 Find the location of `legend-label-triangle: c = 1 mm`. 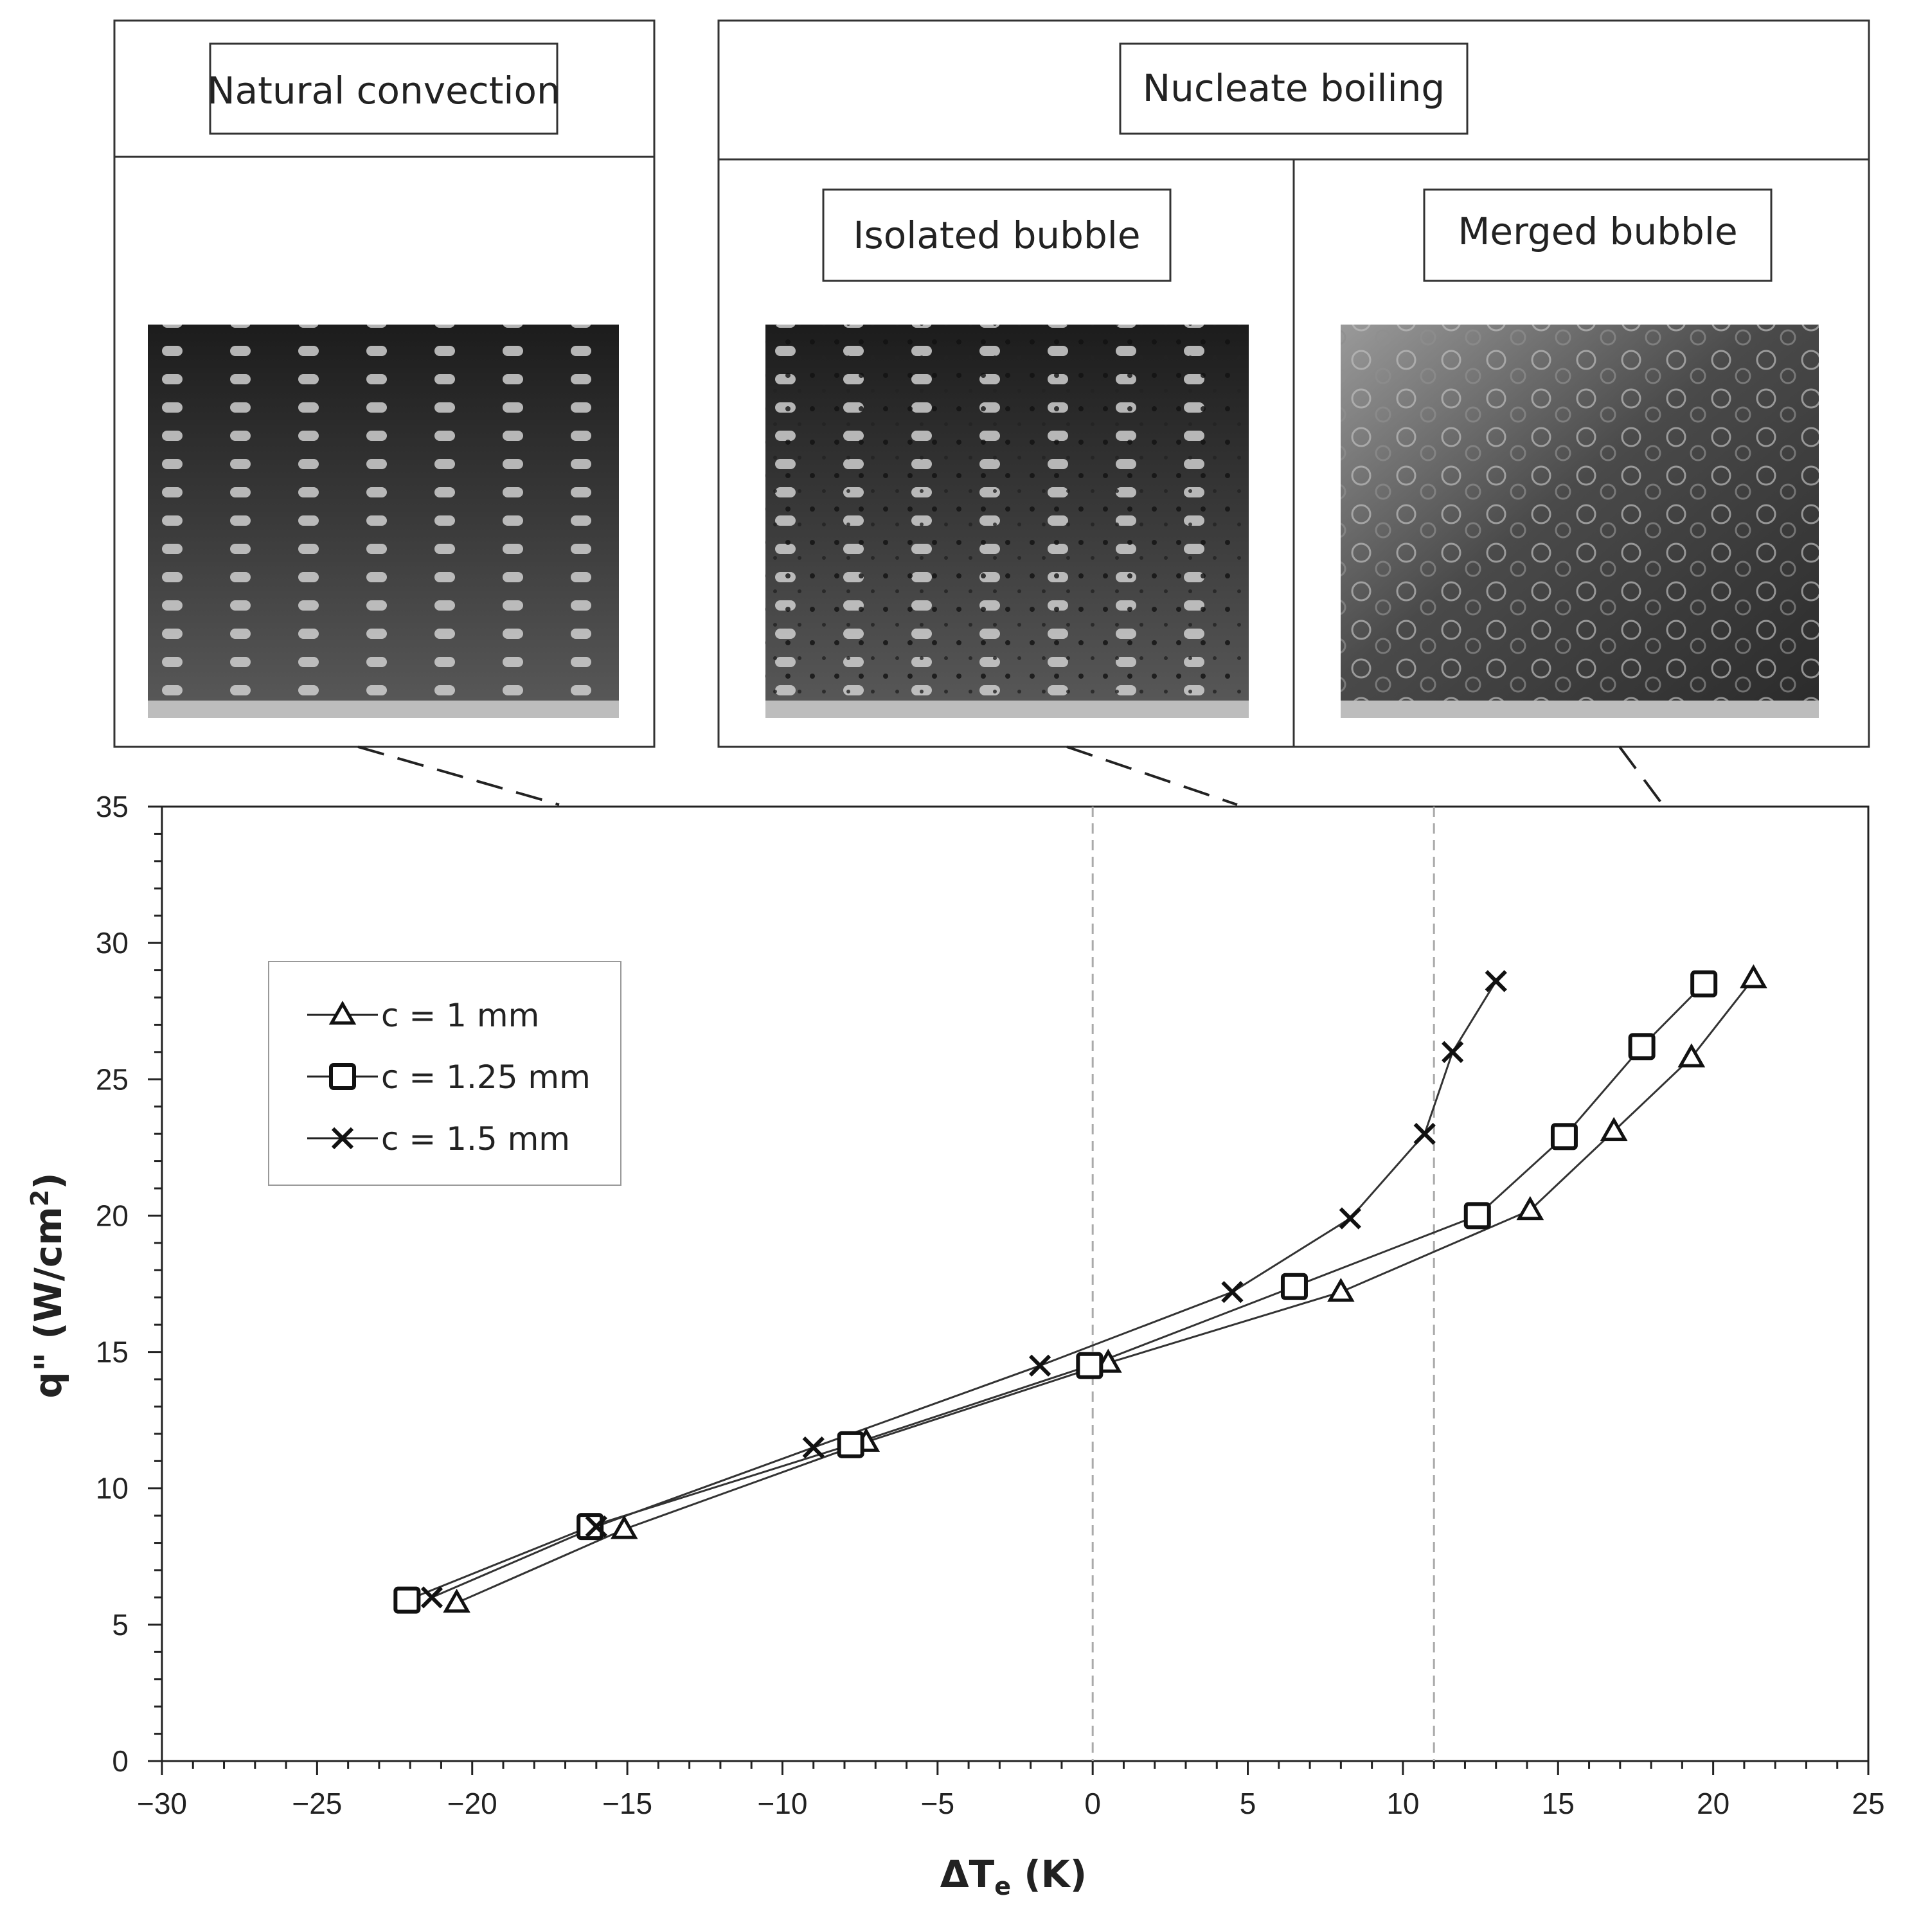

legend-label-triangle: c = 1 mm is located at coordinates (460, 1015).